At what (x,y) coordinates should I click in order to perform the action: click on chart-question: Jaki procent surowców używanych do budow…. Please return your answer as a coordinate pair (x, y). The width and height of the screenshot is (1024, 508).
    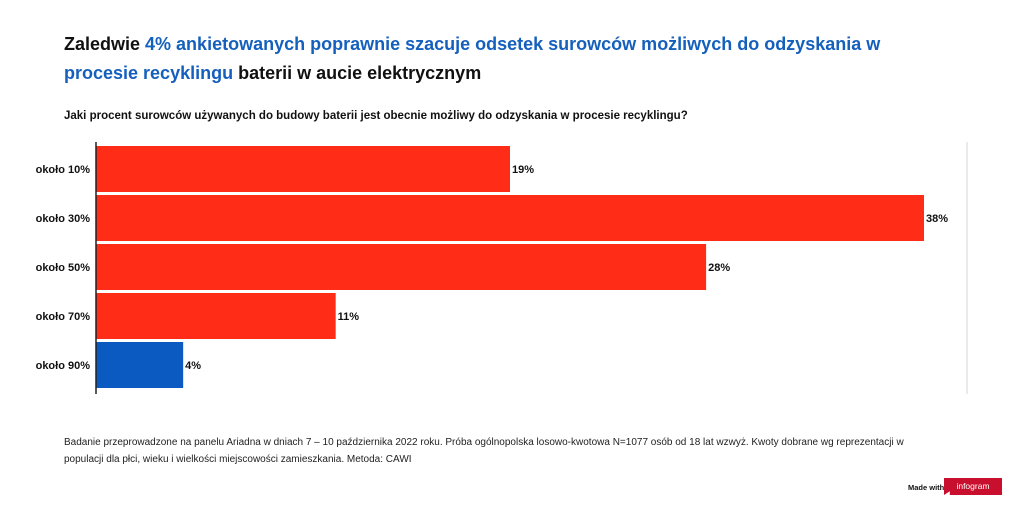
    Looking at the image, I should click on (376, 116).